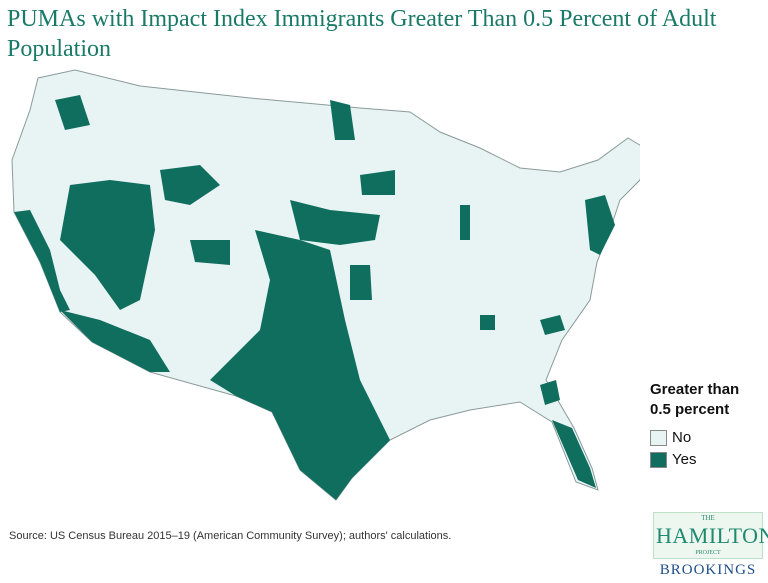 The width and height of the screenshot is (768, 583). I want to click on region-idaho-wyoming, so click(190, 185).